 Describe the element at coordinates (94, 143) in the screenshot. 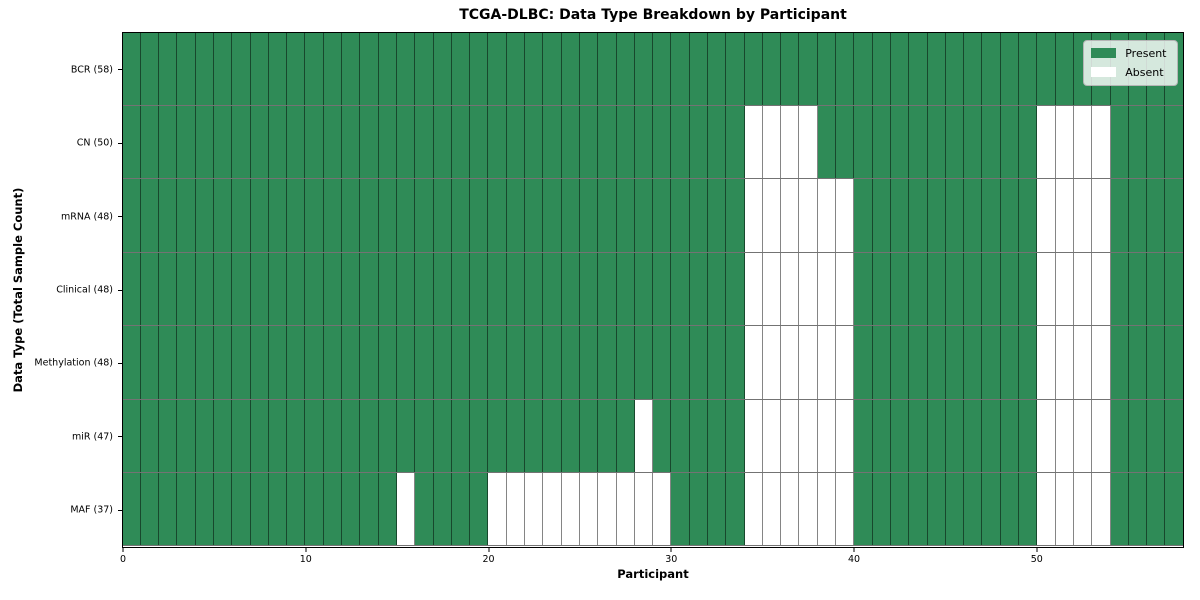

I see `y-tick-label: CN (50)` at that location.